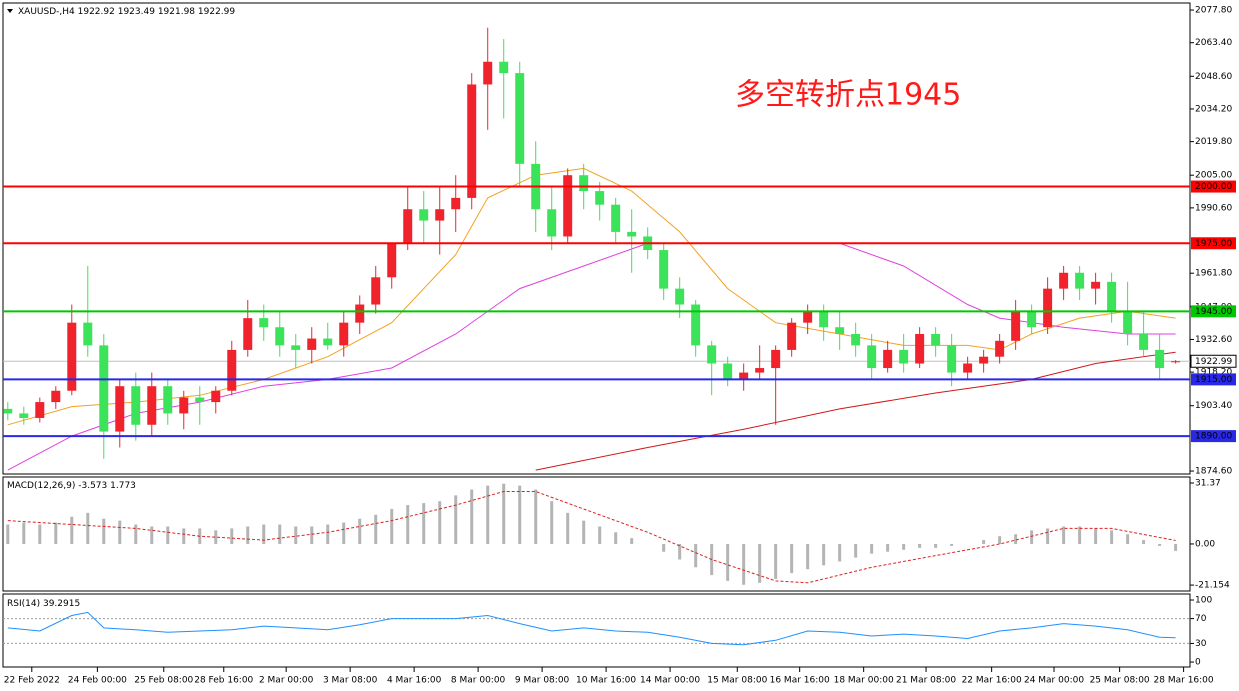 Image resolution: width=1239 pixels, height=691 pixels. I want to click on y-tick-label: 2063.40, so click(1213, 43).